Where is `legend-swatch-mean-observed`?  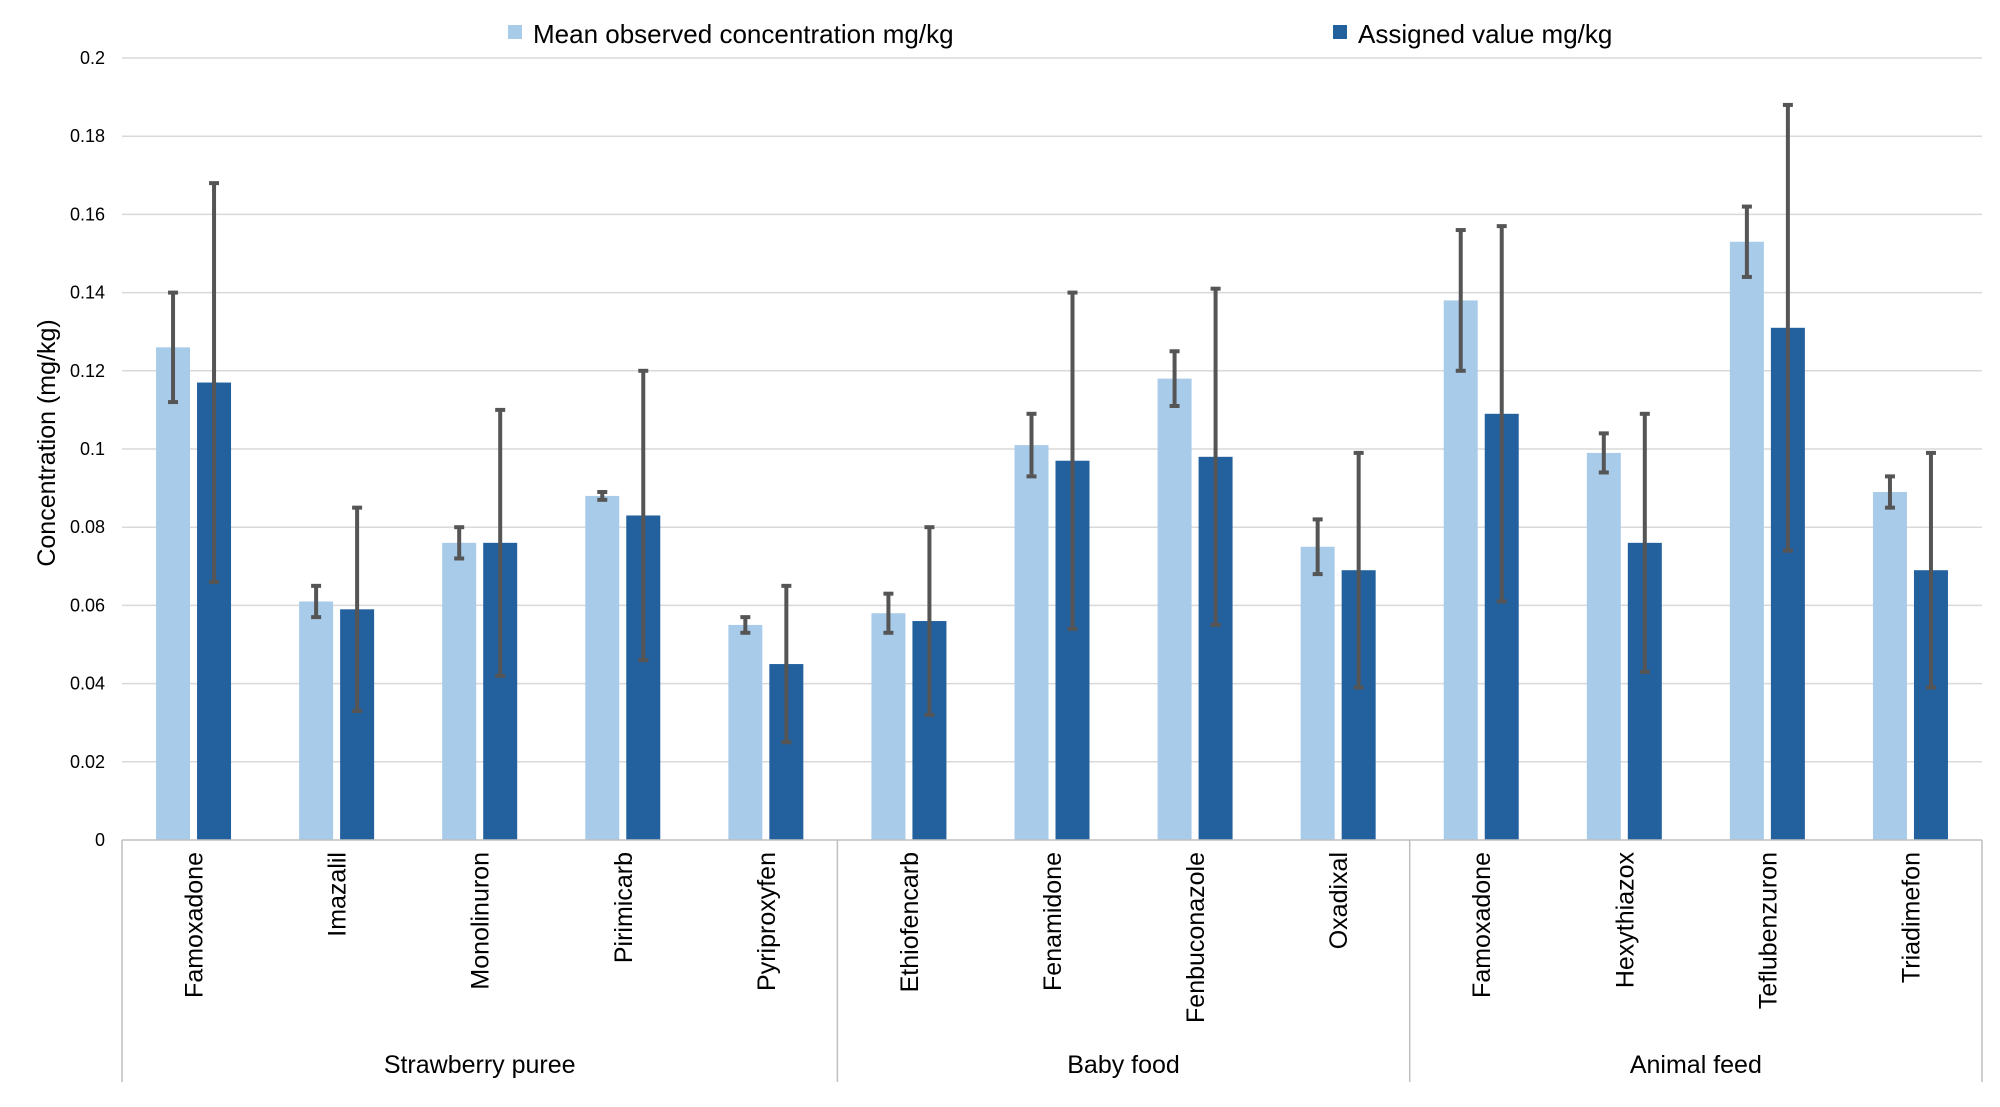 legend-swatch-mean-observed is located at coordinates (515, 32).